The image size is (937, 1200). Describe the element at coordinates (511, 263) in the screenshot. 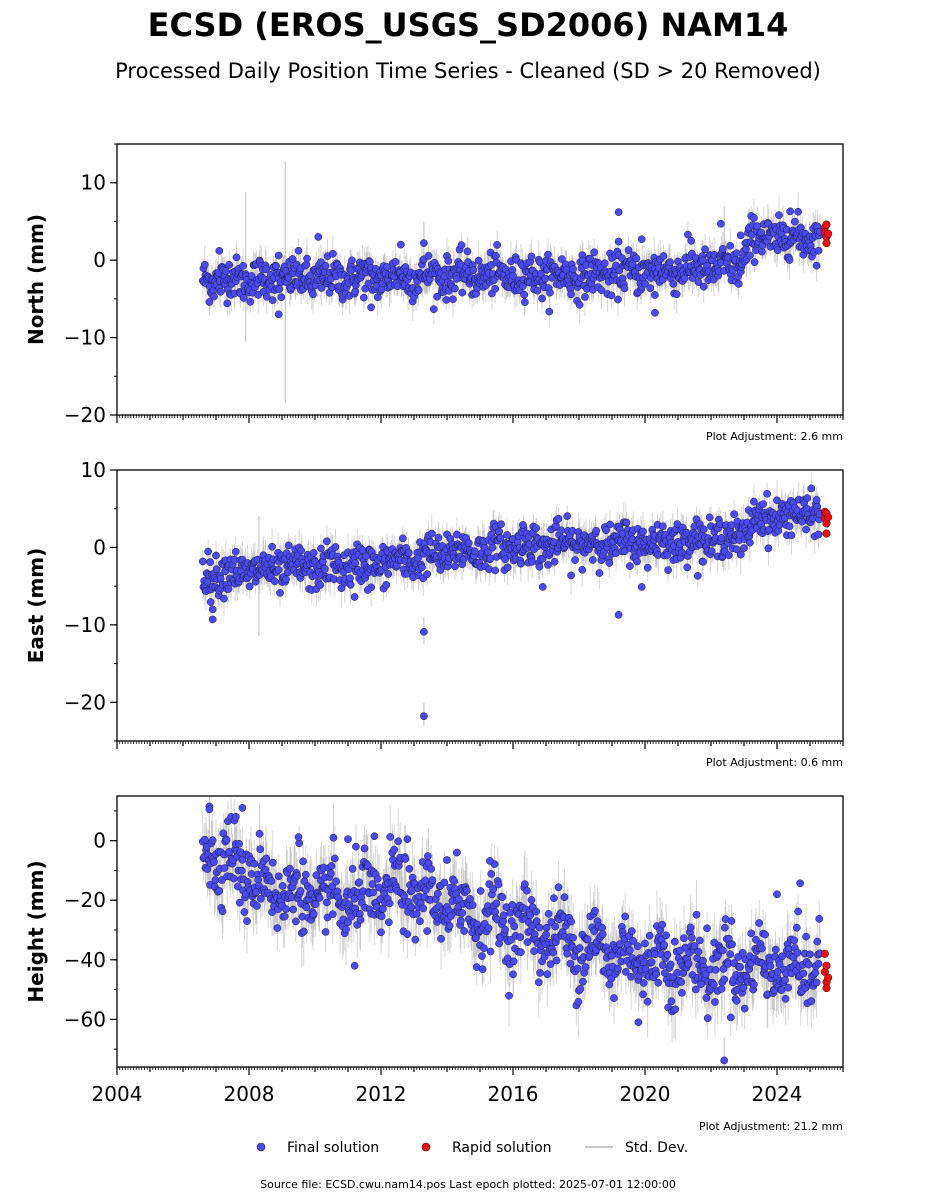

I see `final-points` at that location.